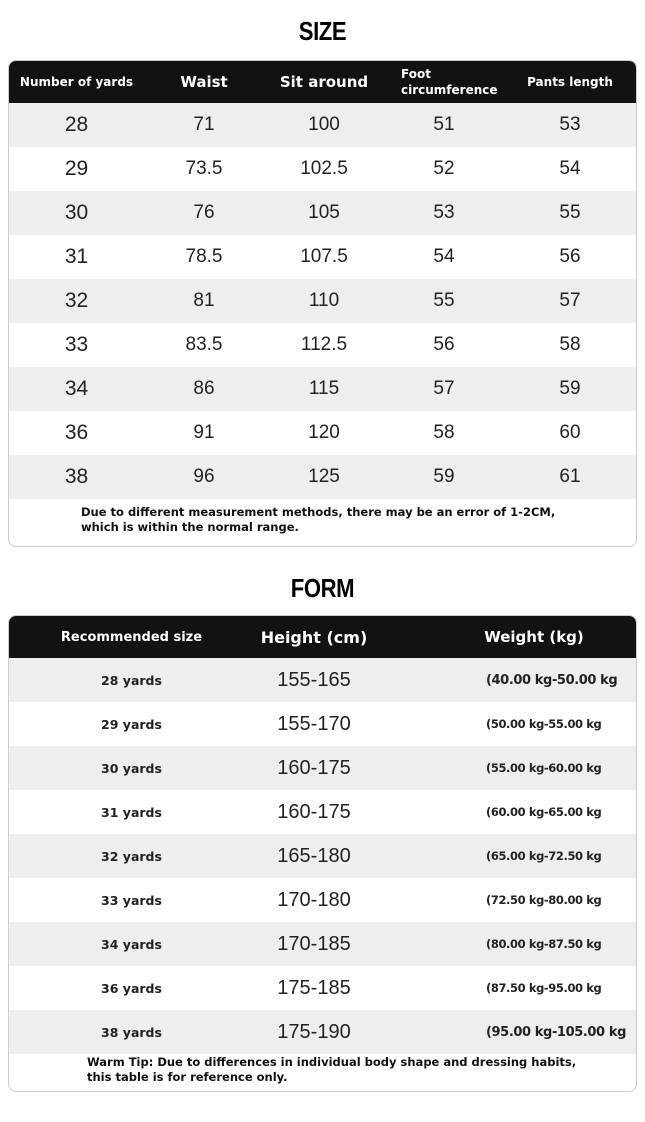 This screenshot has height=1122, width=645. I want to click on table-cell: 81, so click(204, 300).